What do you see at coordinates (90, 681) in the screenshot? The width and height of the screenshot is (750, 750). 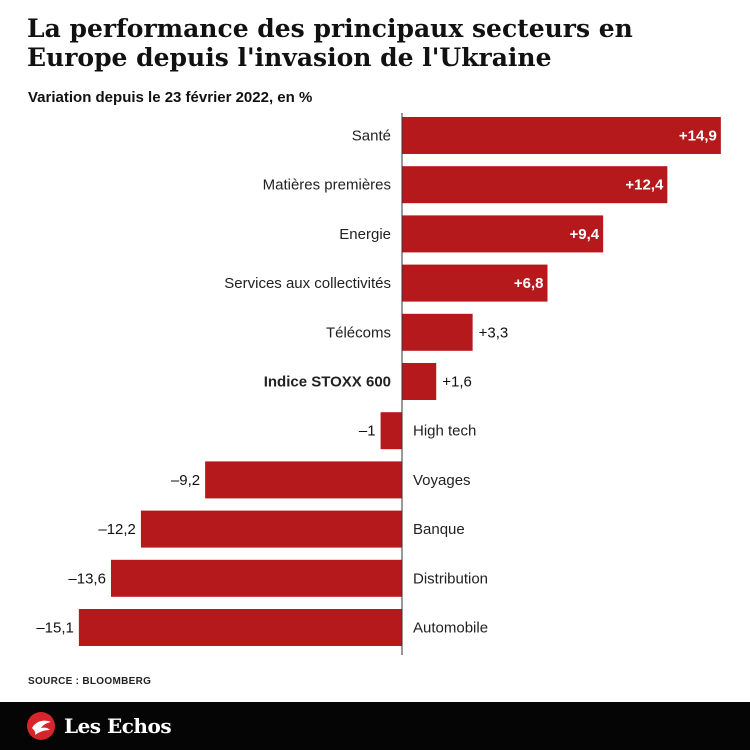 I see `source-note: SOURCE : BLOOMBERG` at bounding box center [90, 681].